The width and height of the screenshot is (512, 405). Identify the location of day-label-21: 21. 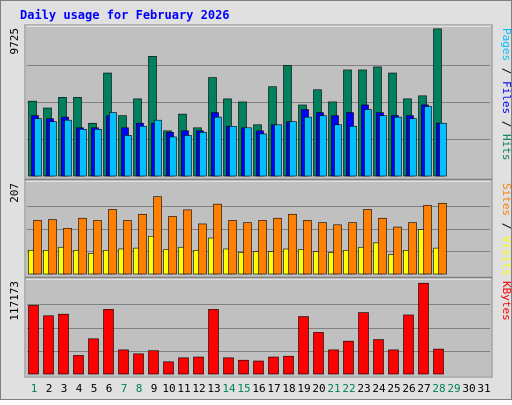
(333, 388).